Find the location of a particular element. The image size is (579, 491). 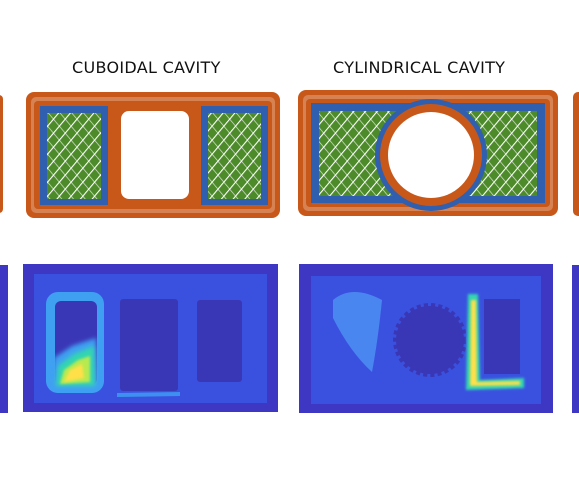

cylindrical-print-diagram is located at coordinates (428, 153).